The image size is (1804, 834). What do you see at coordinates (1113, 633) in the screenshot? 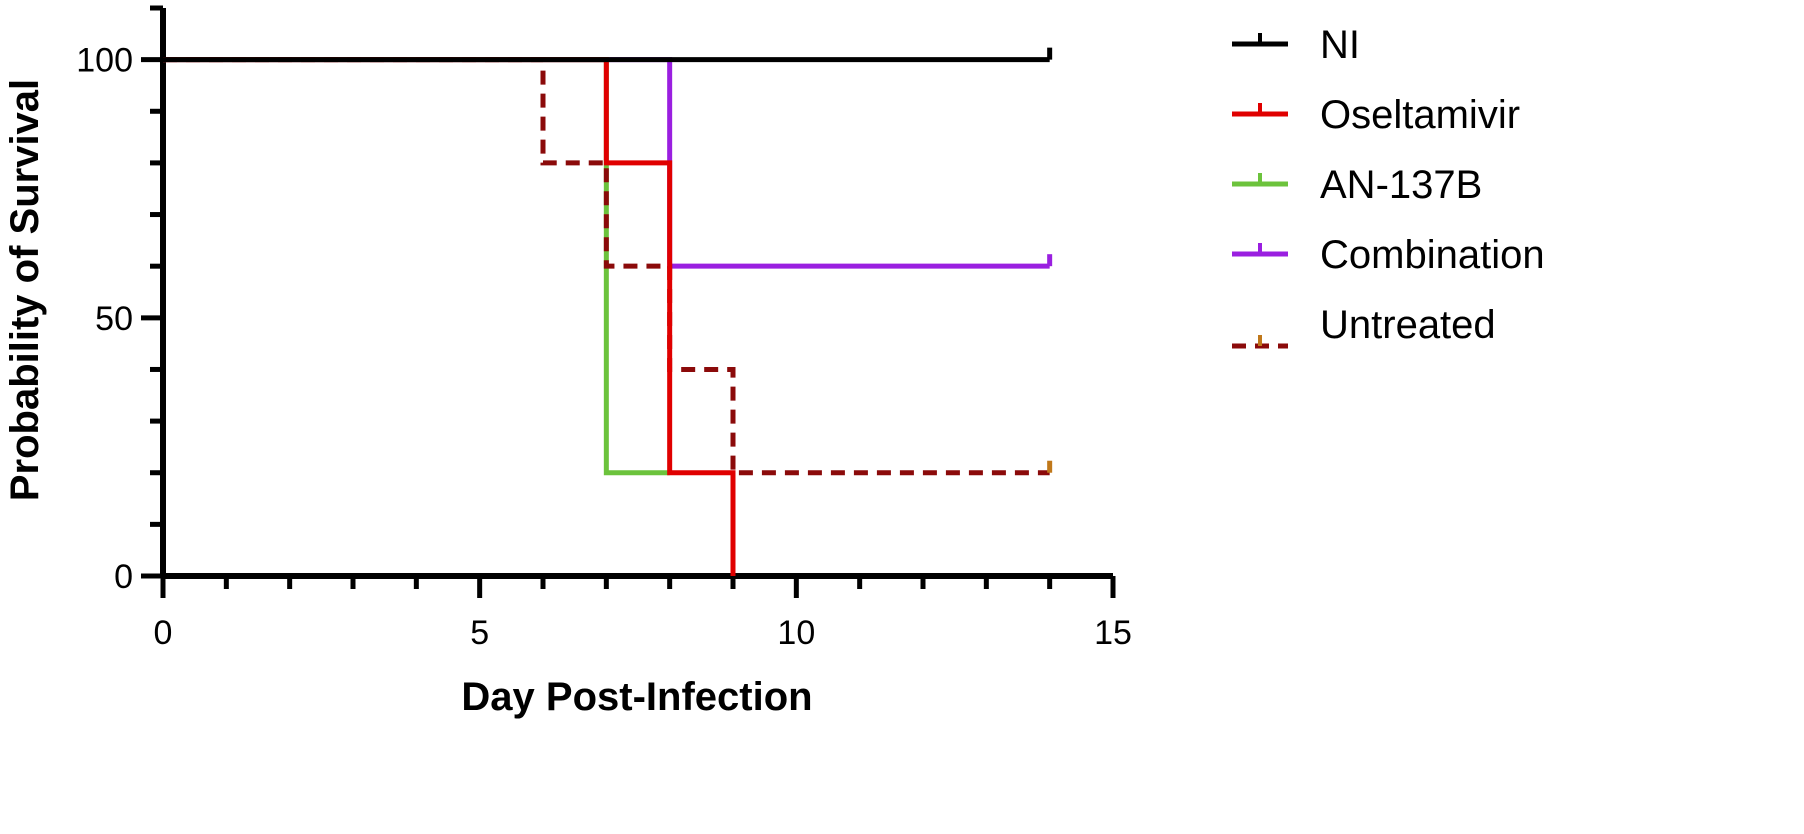
I see `x-tick-label: 15` at bounding box center [1113, 633].